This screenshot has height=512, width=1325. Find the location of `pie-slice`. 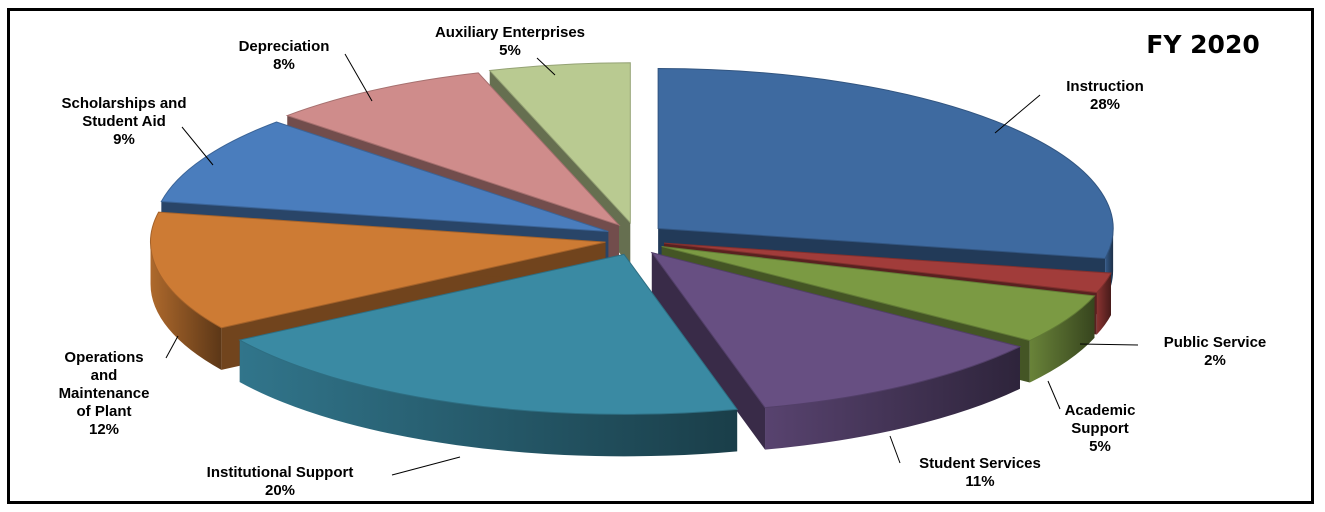

pie-slice is located at coordinates (885, 163).